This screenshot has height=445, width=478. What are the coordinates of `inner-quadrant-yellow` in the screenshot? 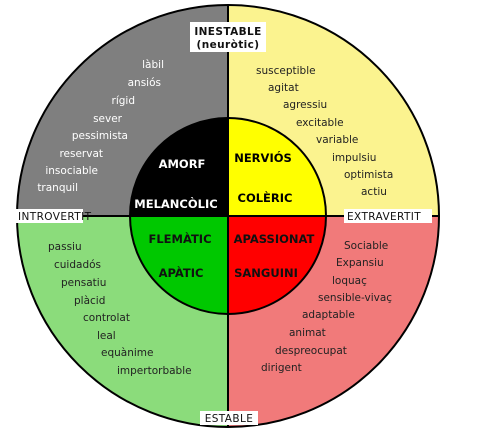 It's located at (277, 167).